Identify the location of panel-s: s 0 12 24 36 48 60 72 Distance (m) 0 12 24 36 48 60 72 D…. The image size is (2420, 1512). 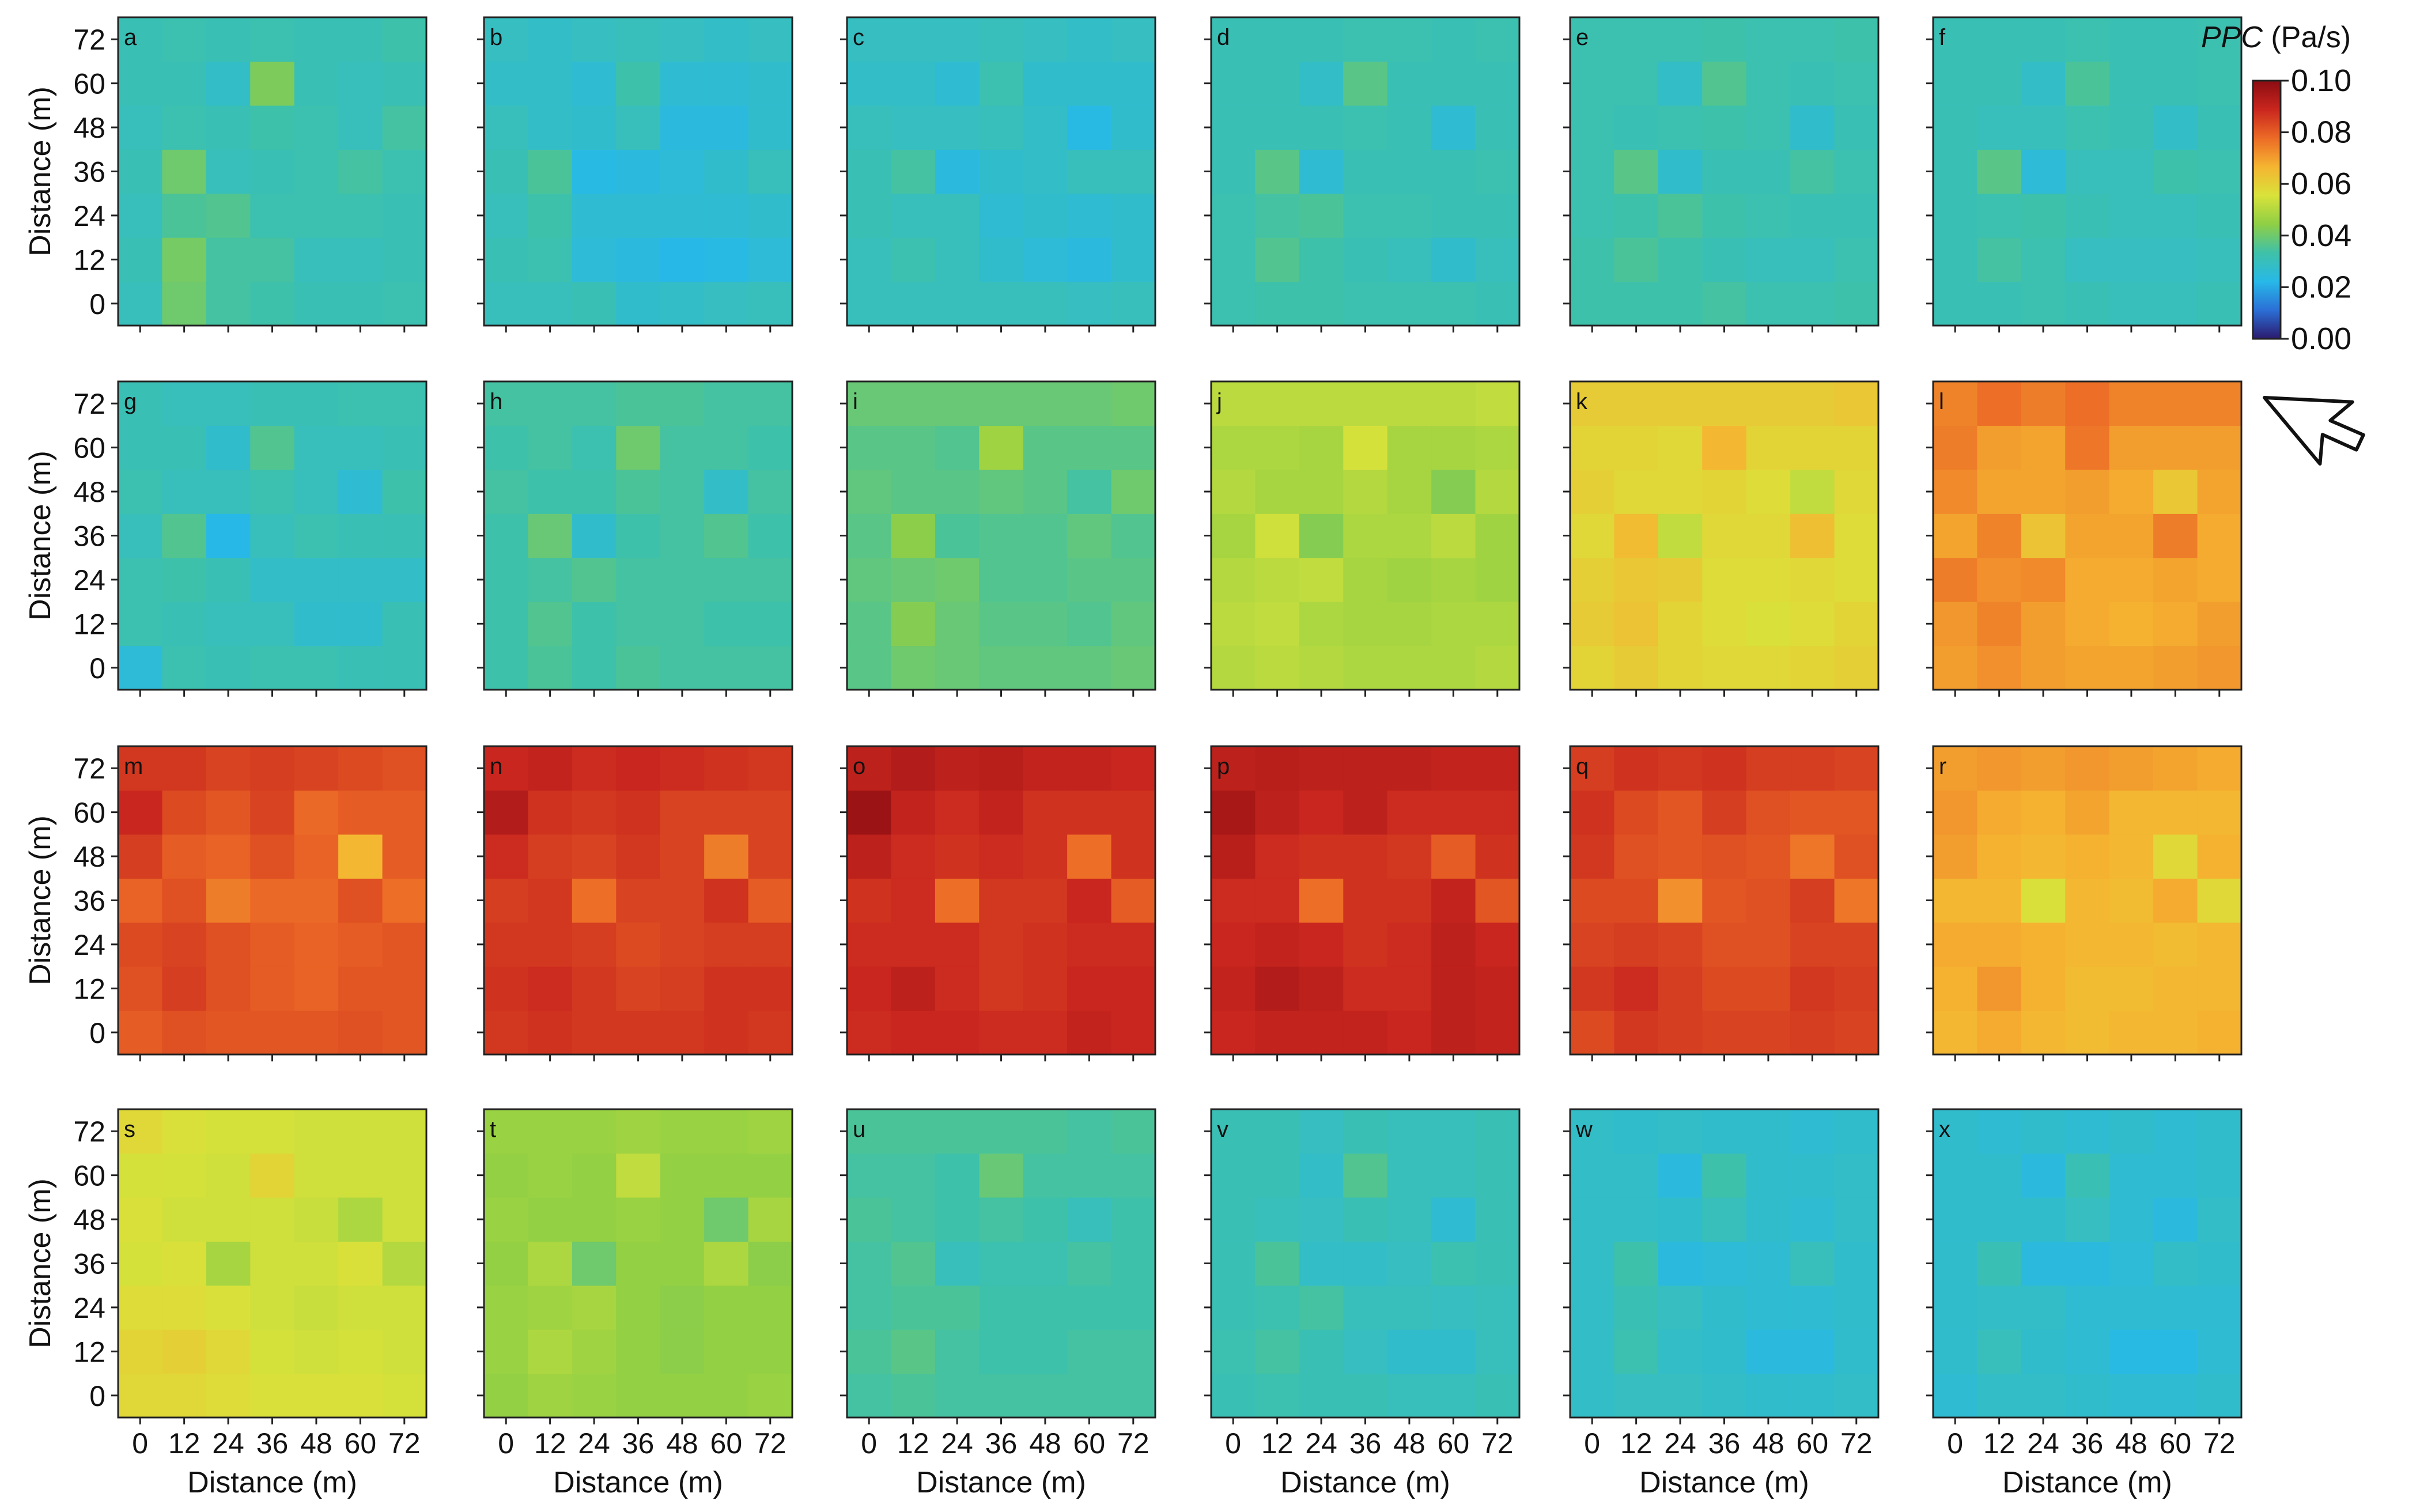
(226, 1303).